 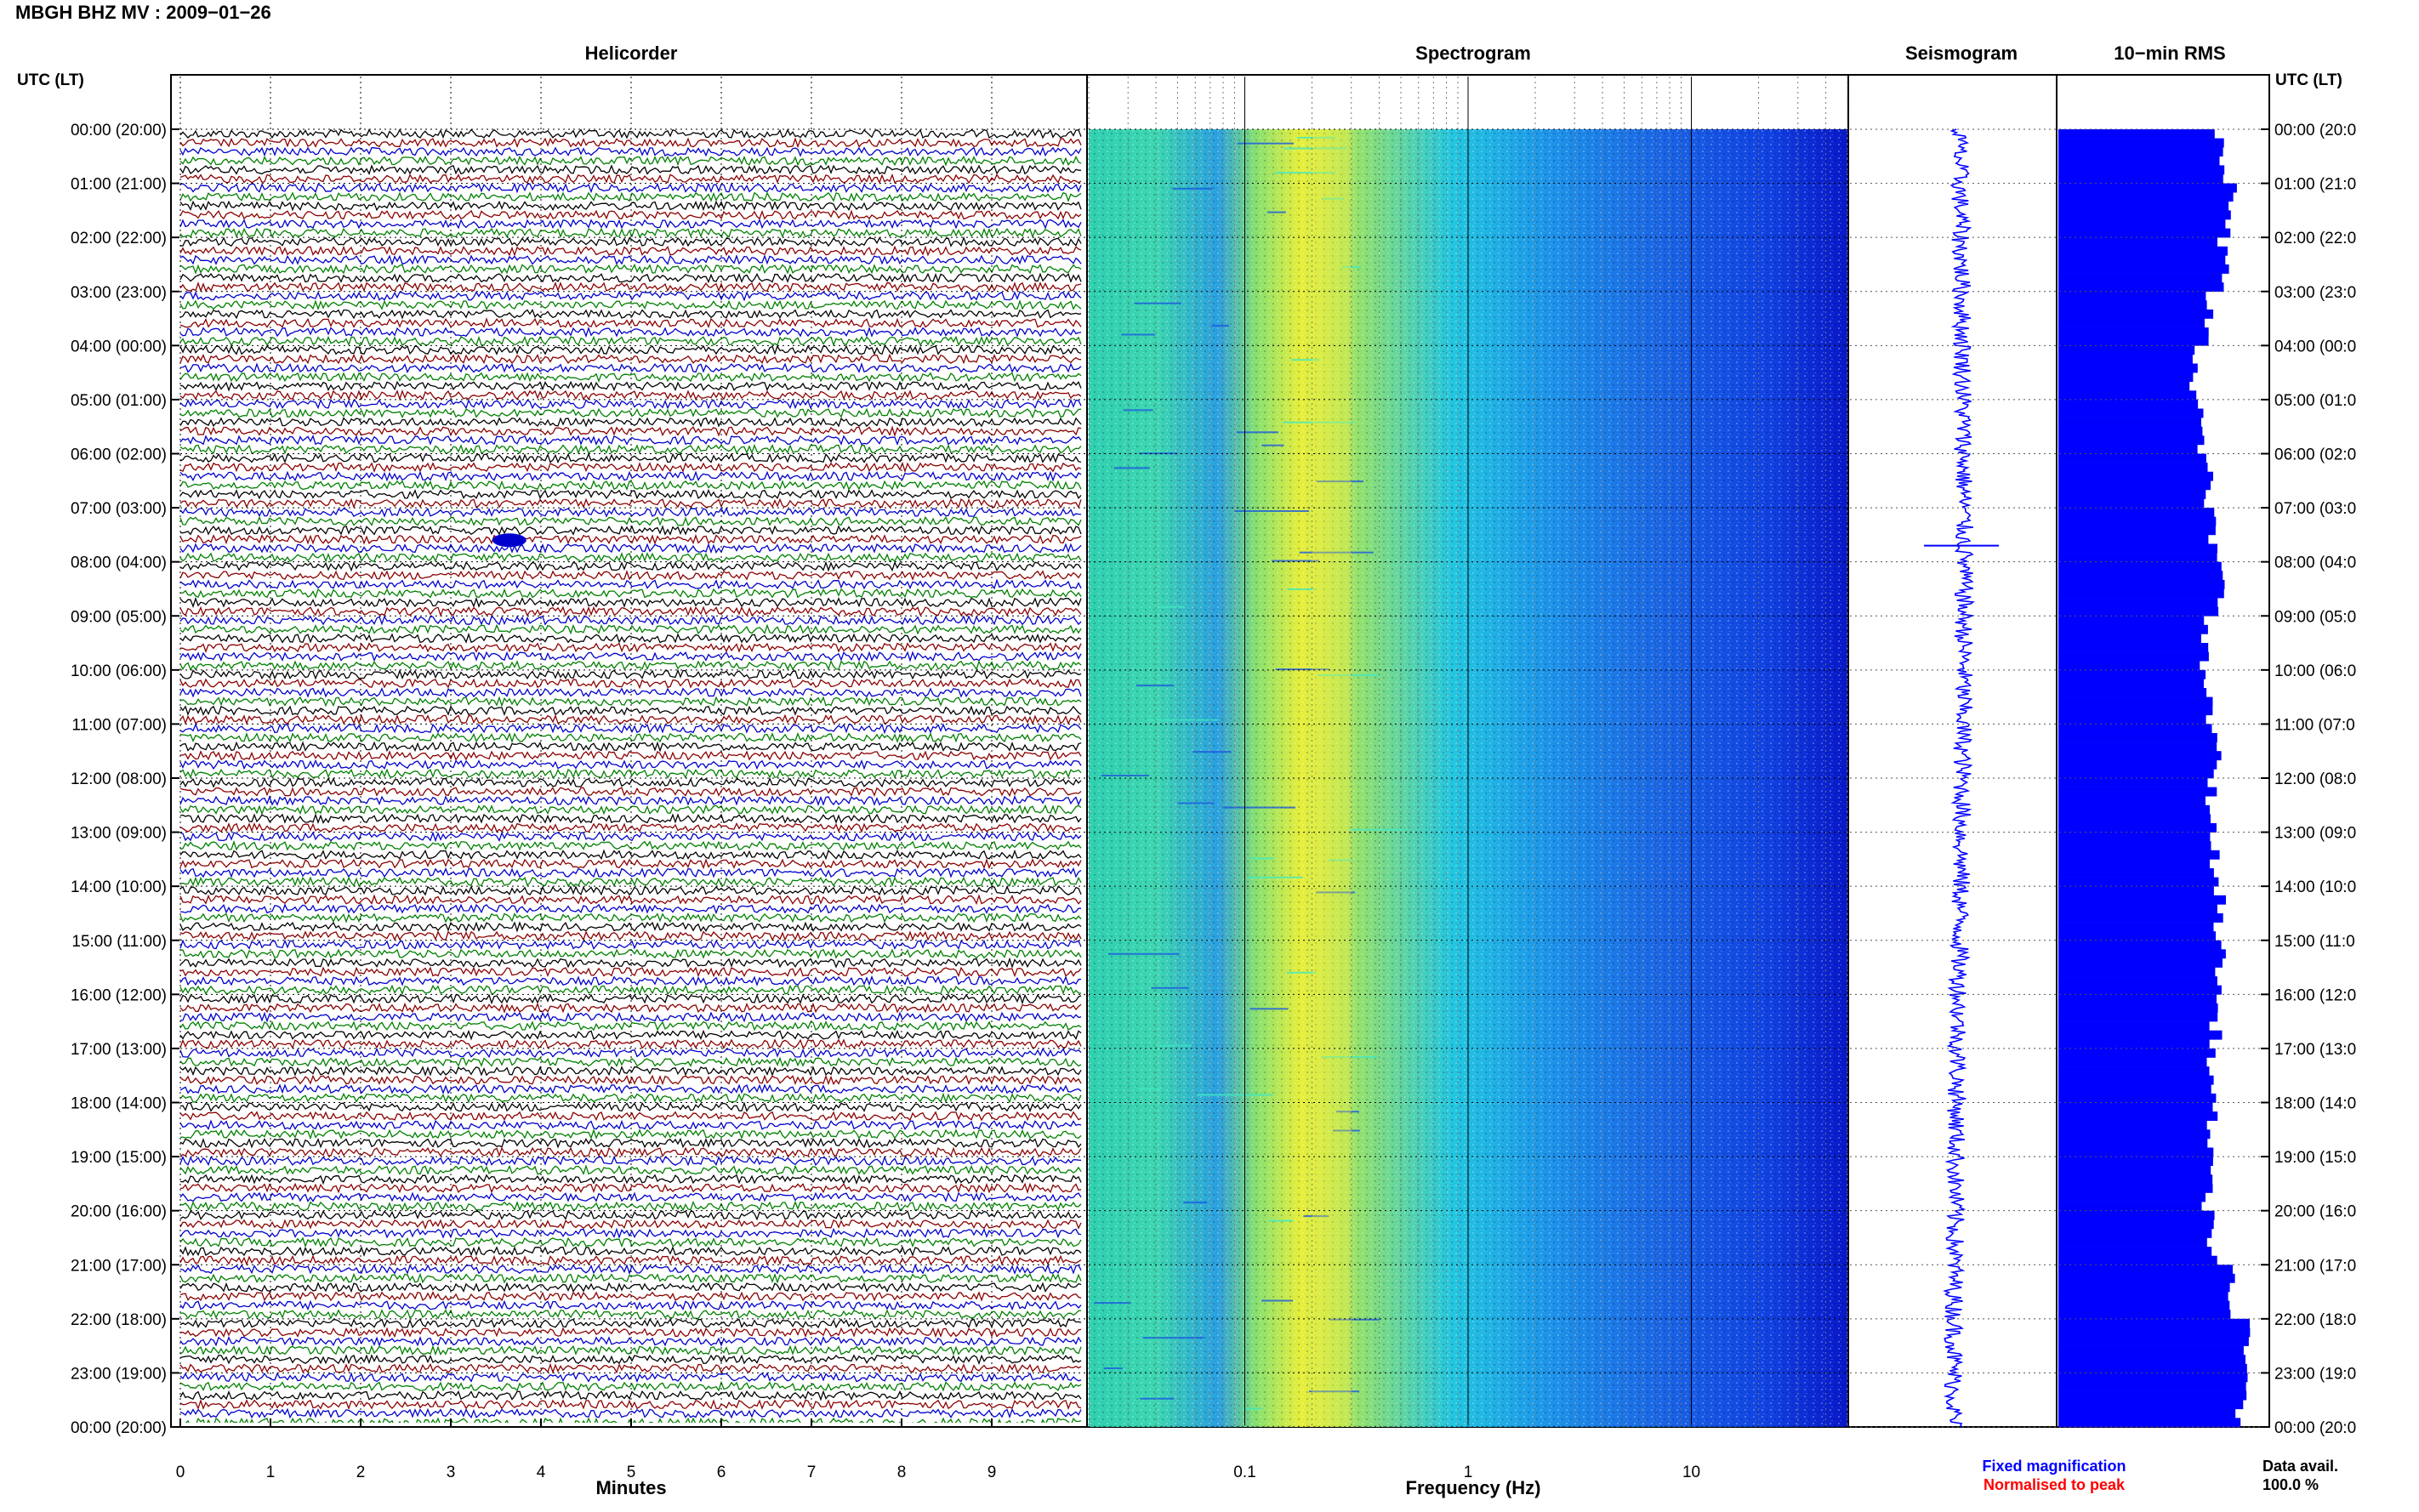 I want to click on legend-normalised-to-peak: Normalised to peak, so click(x=2055, y=1484).